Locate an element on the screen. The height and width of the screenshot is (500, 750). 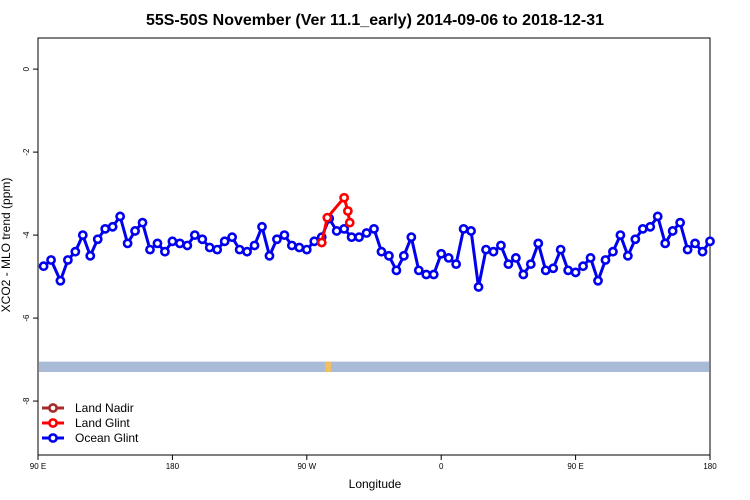
x-tick-label: 90 E is located at coordinates (575, 466).